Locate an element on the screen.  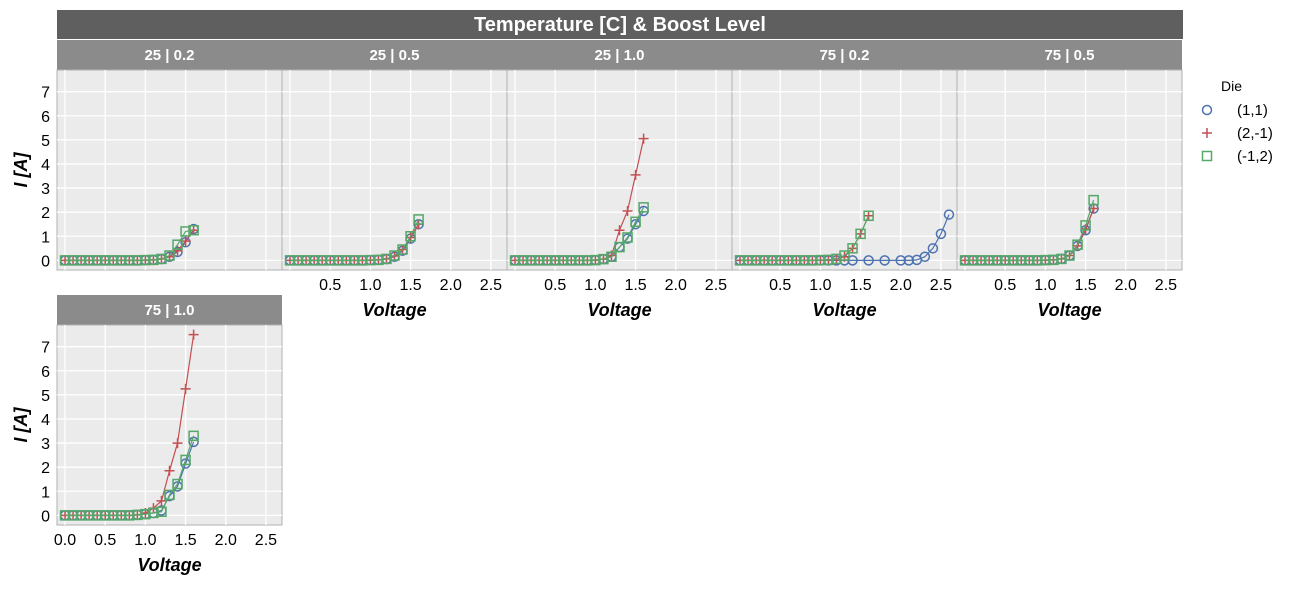
legend-label: (2,-1) is located at coordinates (1255, 133).